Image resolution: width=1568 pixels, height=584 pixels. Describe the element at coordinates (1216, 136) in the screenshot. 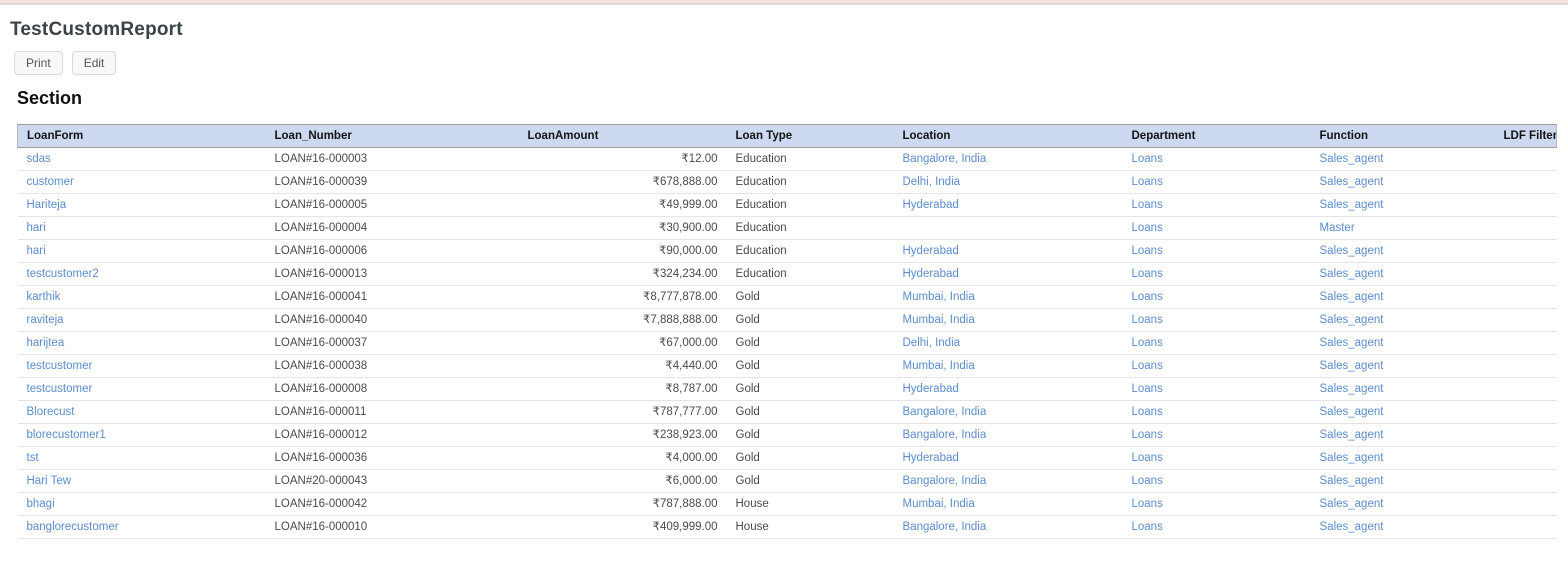

I see `column-header-department: Department` at that location.